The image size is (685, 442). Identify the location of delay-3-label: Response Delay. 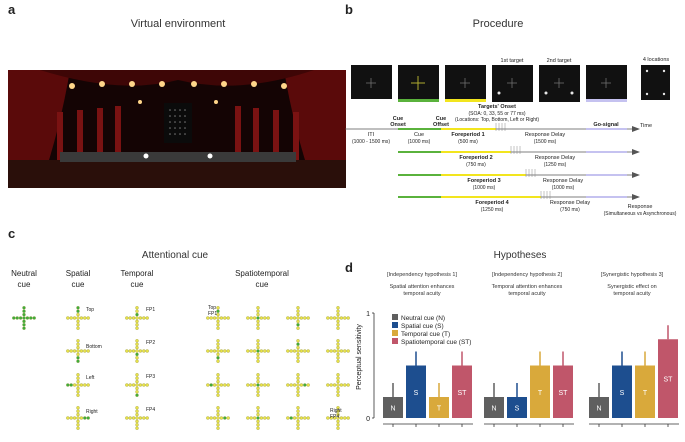
(563, 181).